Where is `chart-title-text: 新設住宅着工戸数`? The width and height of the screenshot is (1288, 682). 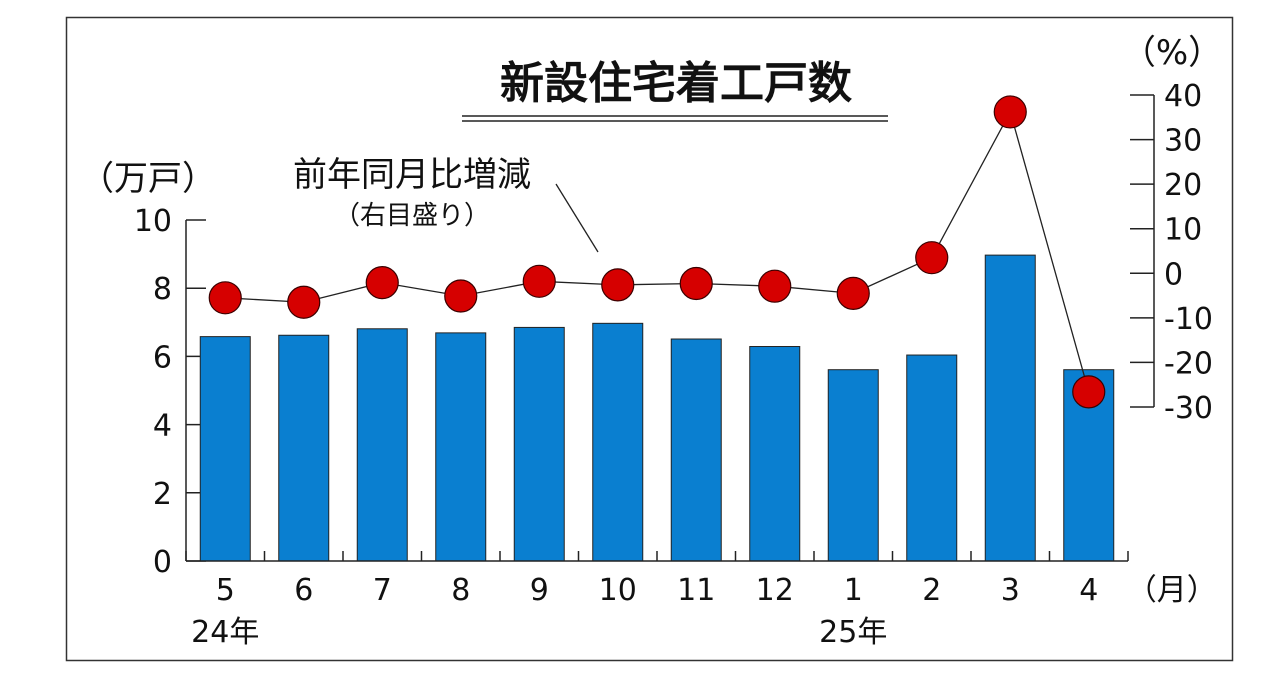 chart-title-text: 新設住宅着工戸数 is located at coordinates (676, 83).